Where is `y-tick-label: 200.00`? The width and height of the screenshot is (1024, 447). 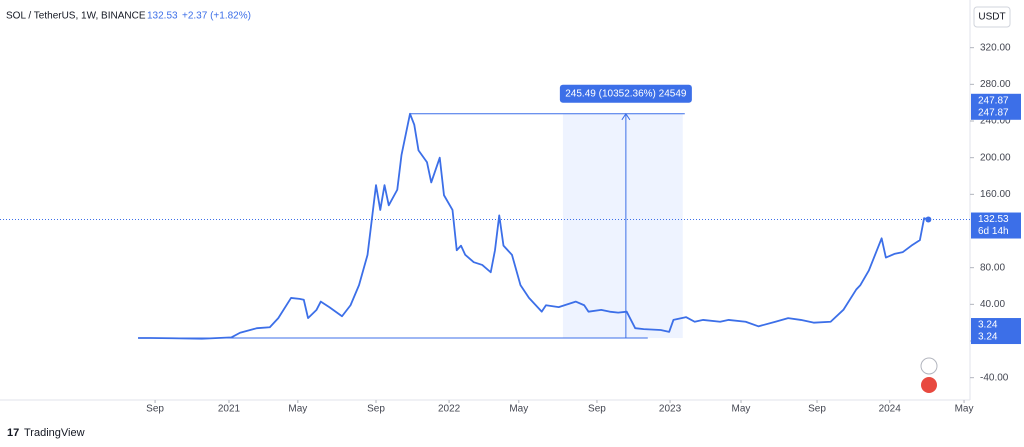
y-tick-label: 200.00 is located at coordinates (995, 157).